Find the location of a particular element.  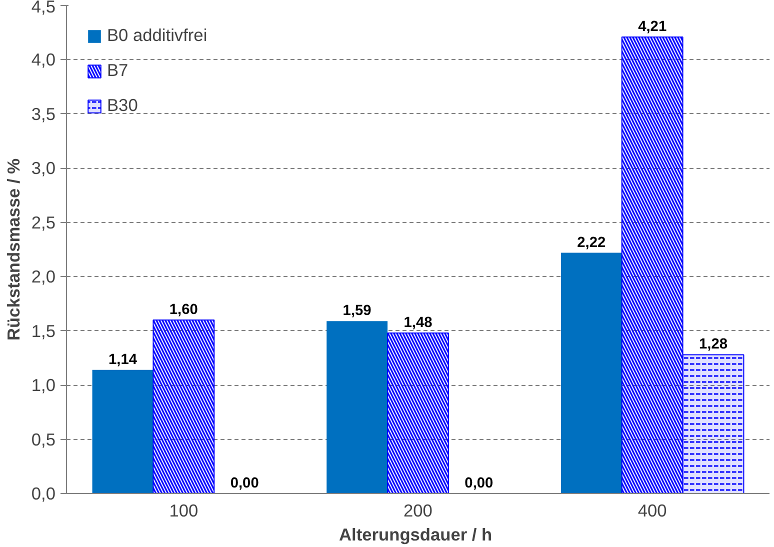

y-tick-label: 0,0 is located at coordinates (43, 494).